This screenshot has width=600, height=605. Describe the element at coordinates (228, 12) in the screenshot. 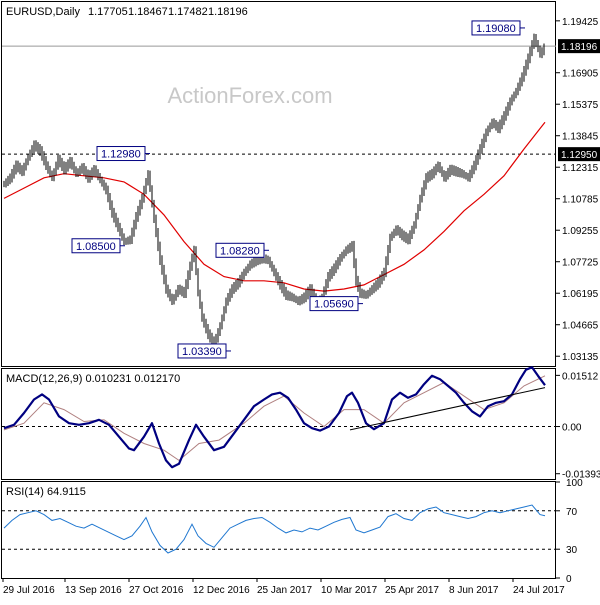

I see `price-close: 1.18196` at that location.